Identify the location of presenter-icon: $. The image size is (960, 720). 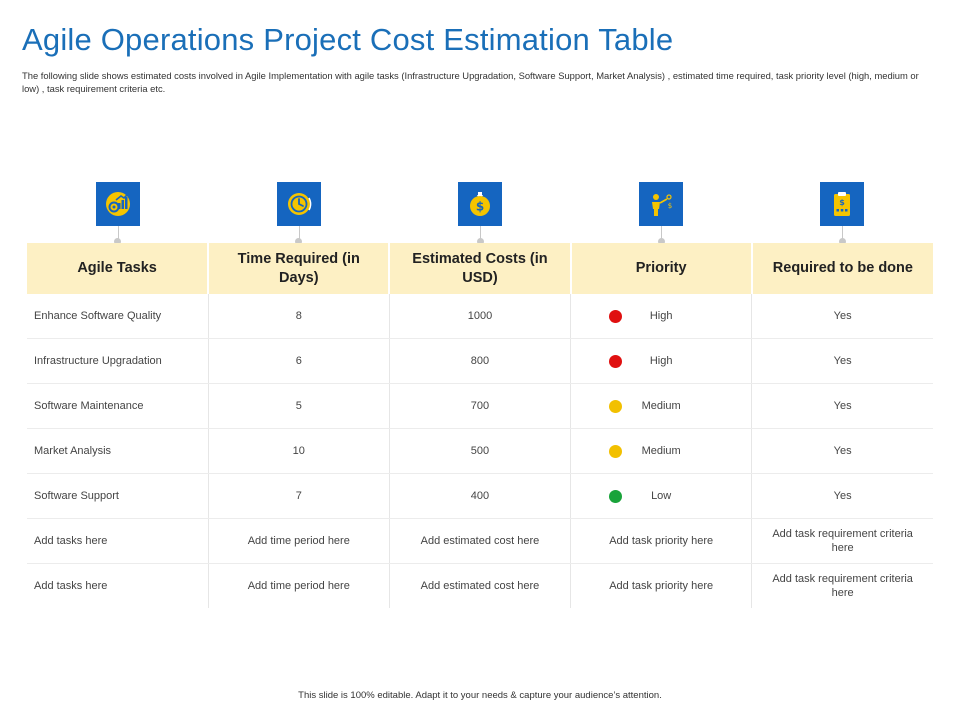
(661, 204).